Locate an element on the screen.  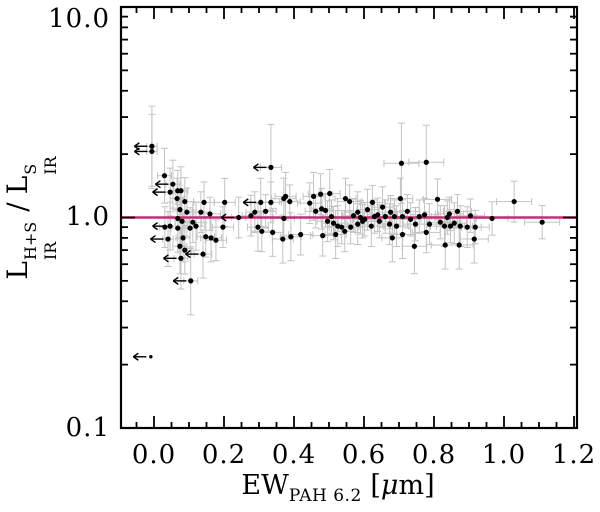
y-axis-title: L H+S IR/L S IR is located at coordinates (30, 217).